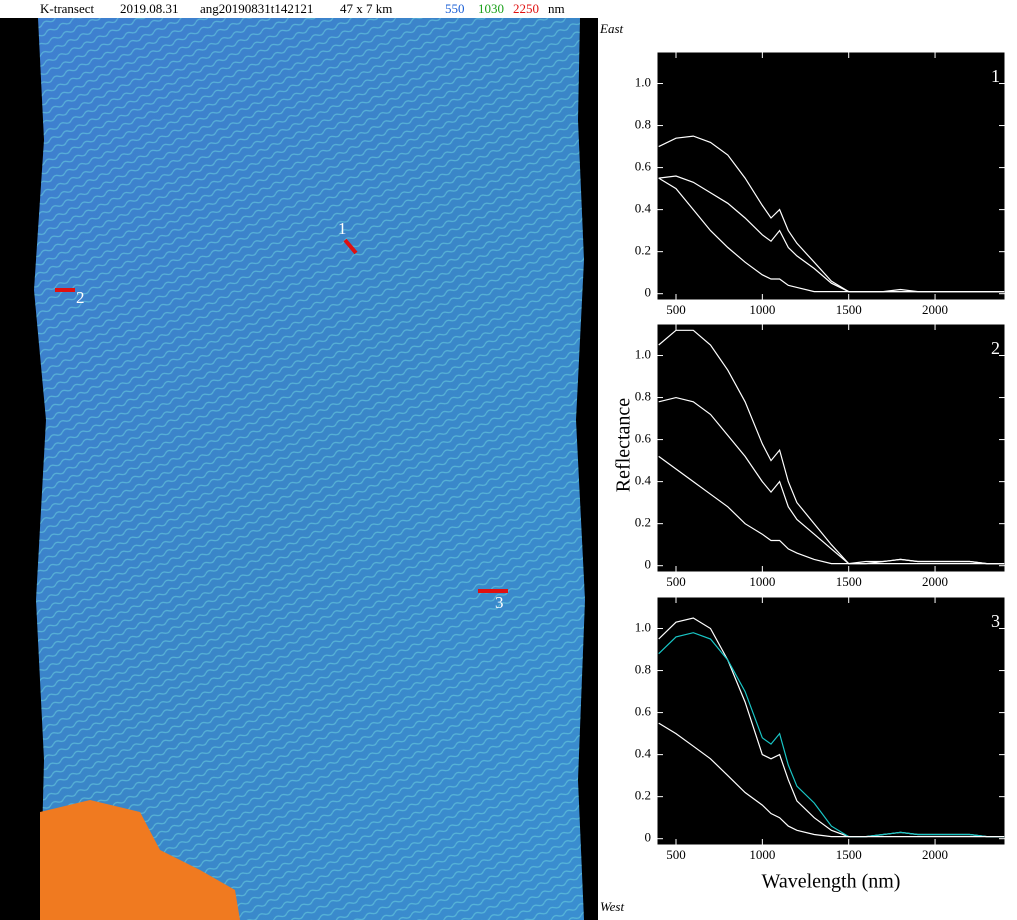  Describe the element at coordinates (526, 8) in the screenshot. I see `header-band: 2250` at that location.